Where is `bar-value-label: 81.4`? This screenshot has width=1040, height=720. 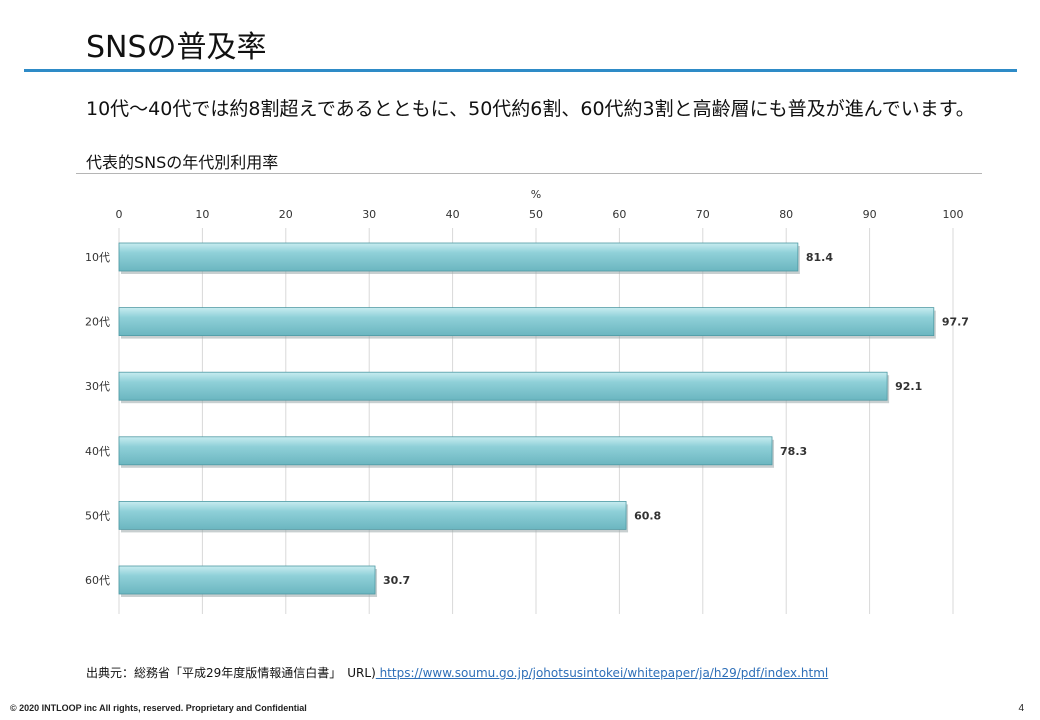
bar-value-label: 81.4 is located at coordinates (819, 257).